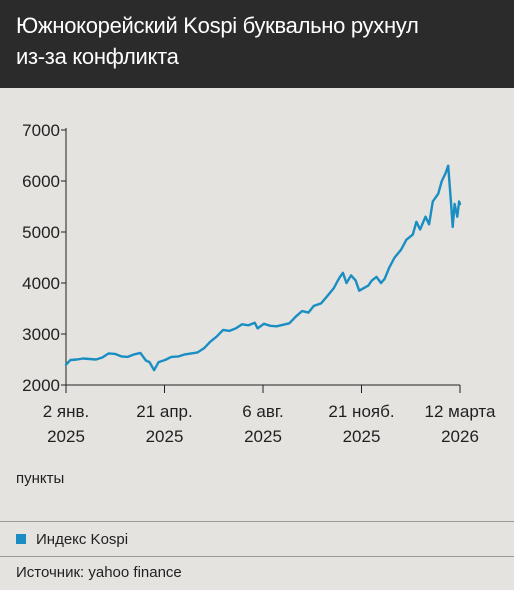 This screenshot has height=590, width=514. What do you see at coordinates (66, 411) in the screenshot?
I see `x-tick-label: 2 янв.` at bounding box center [66, 411].